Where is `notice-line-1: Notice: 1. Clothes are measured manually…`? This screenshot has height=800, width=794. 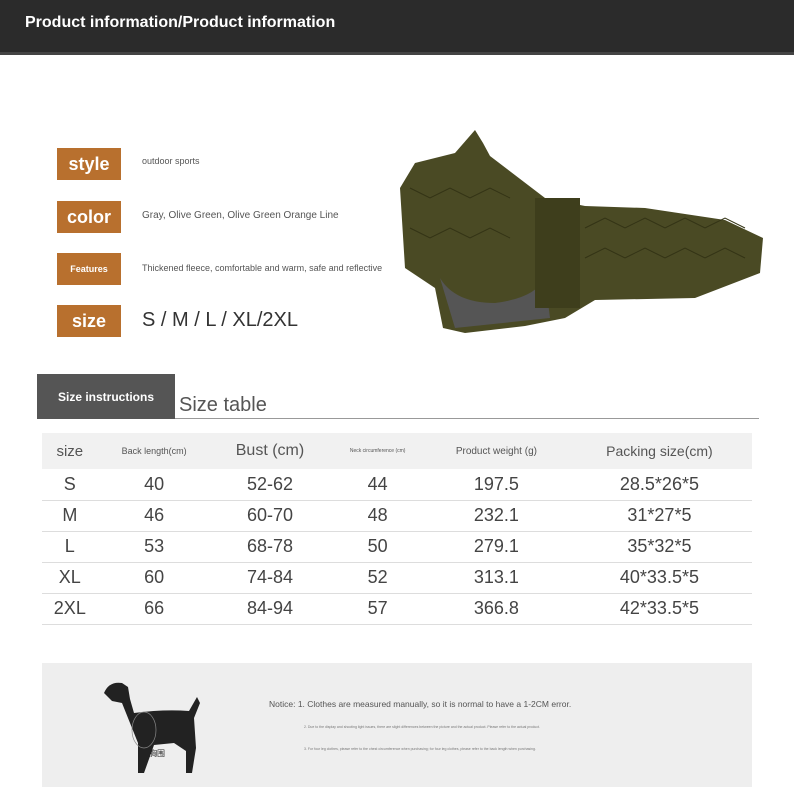 notice-line-1: Notice: 1. Clothes are measured manually… is located at coordinates (420, 704).